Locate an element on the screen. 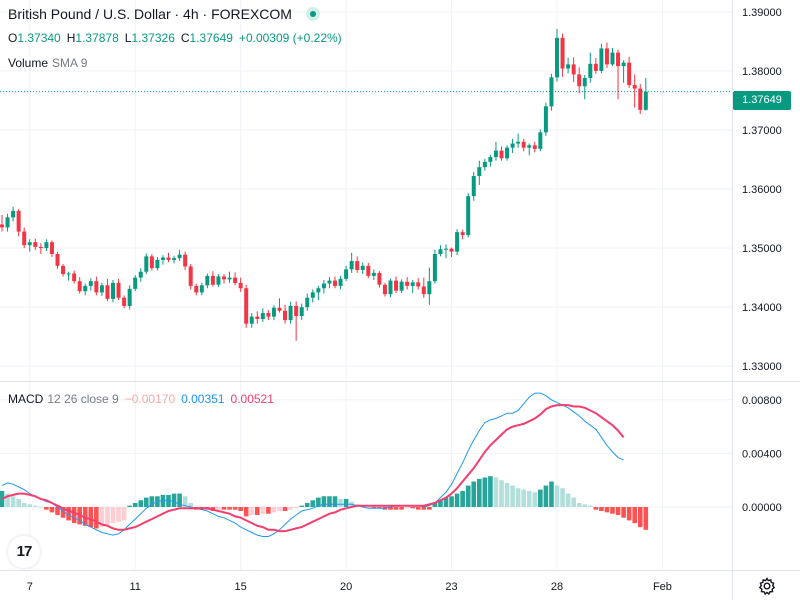 The image size is (800, 600). tradingview-logo: 17 is located at coordinates (24, 552).